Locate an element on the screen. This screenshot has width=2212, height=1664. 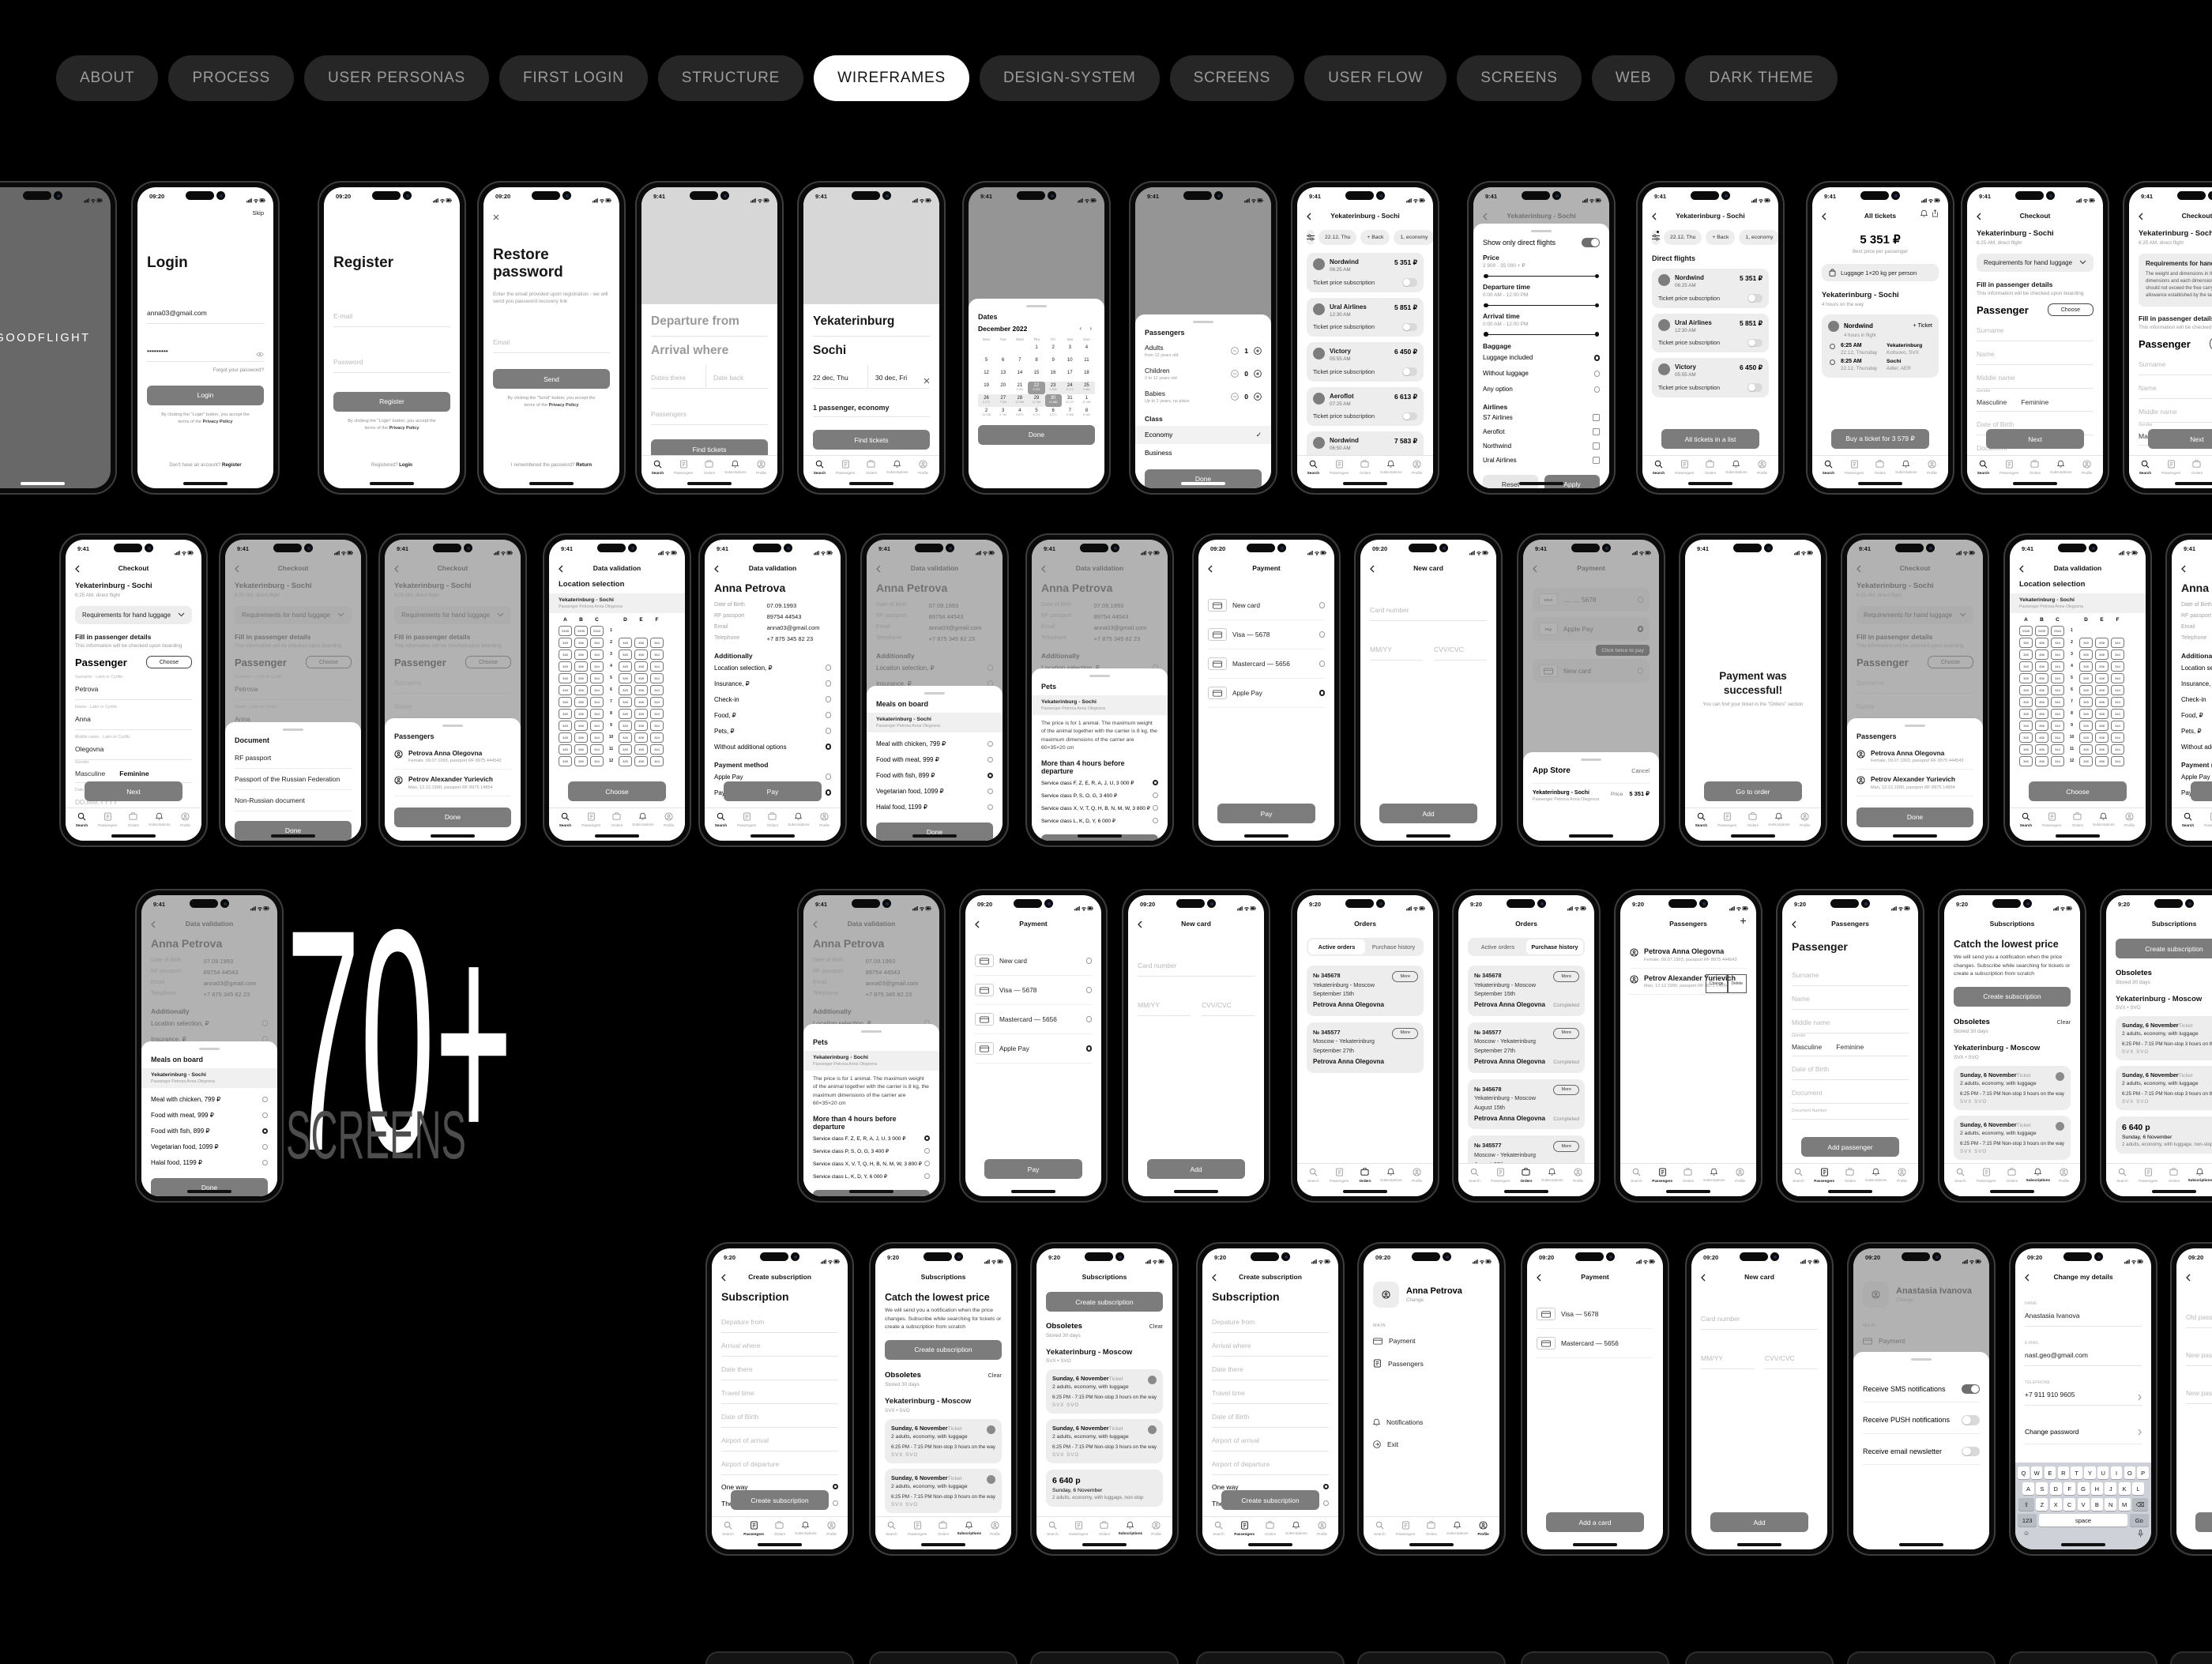
calendar-day: 26 6 272 is located at coordinates (987, 400).